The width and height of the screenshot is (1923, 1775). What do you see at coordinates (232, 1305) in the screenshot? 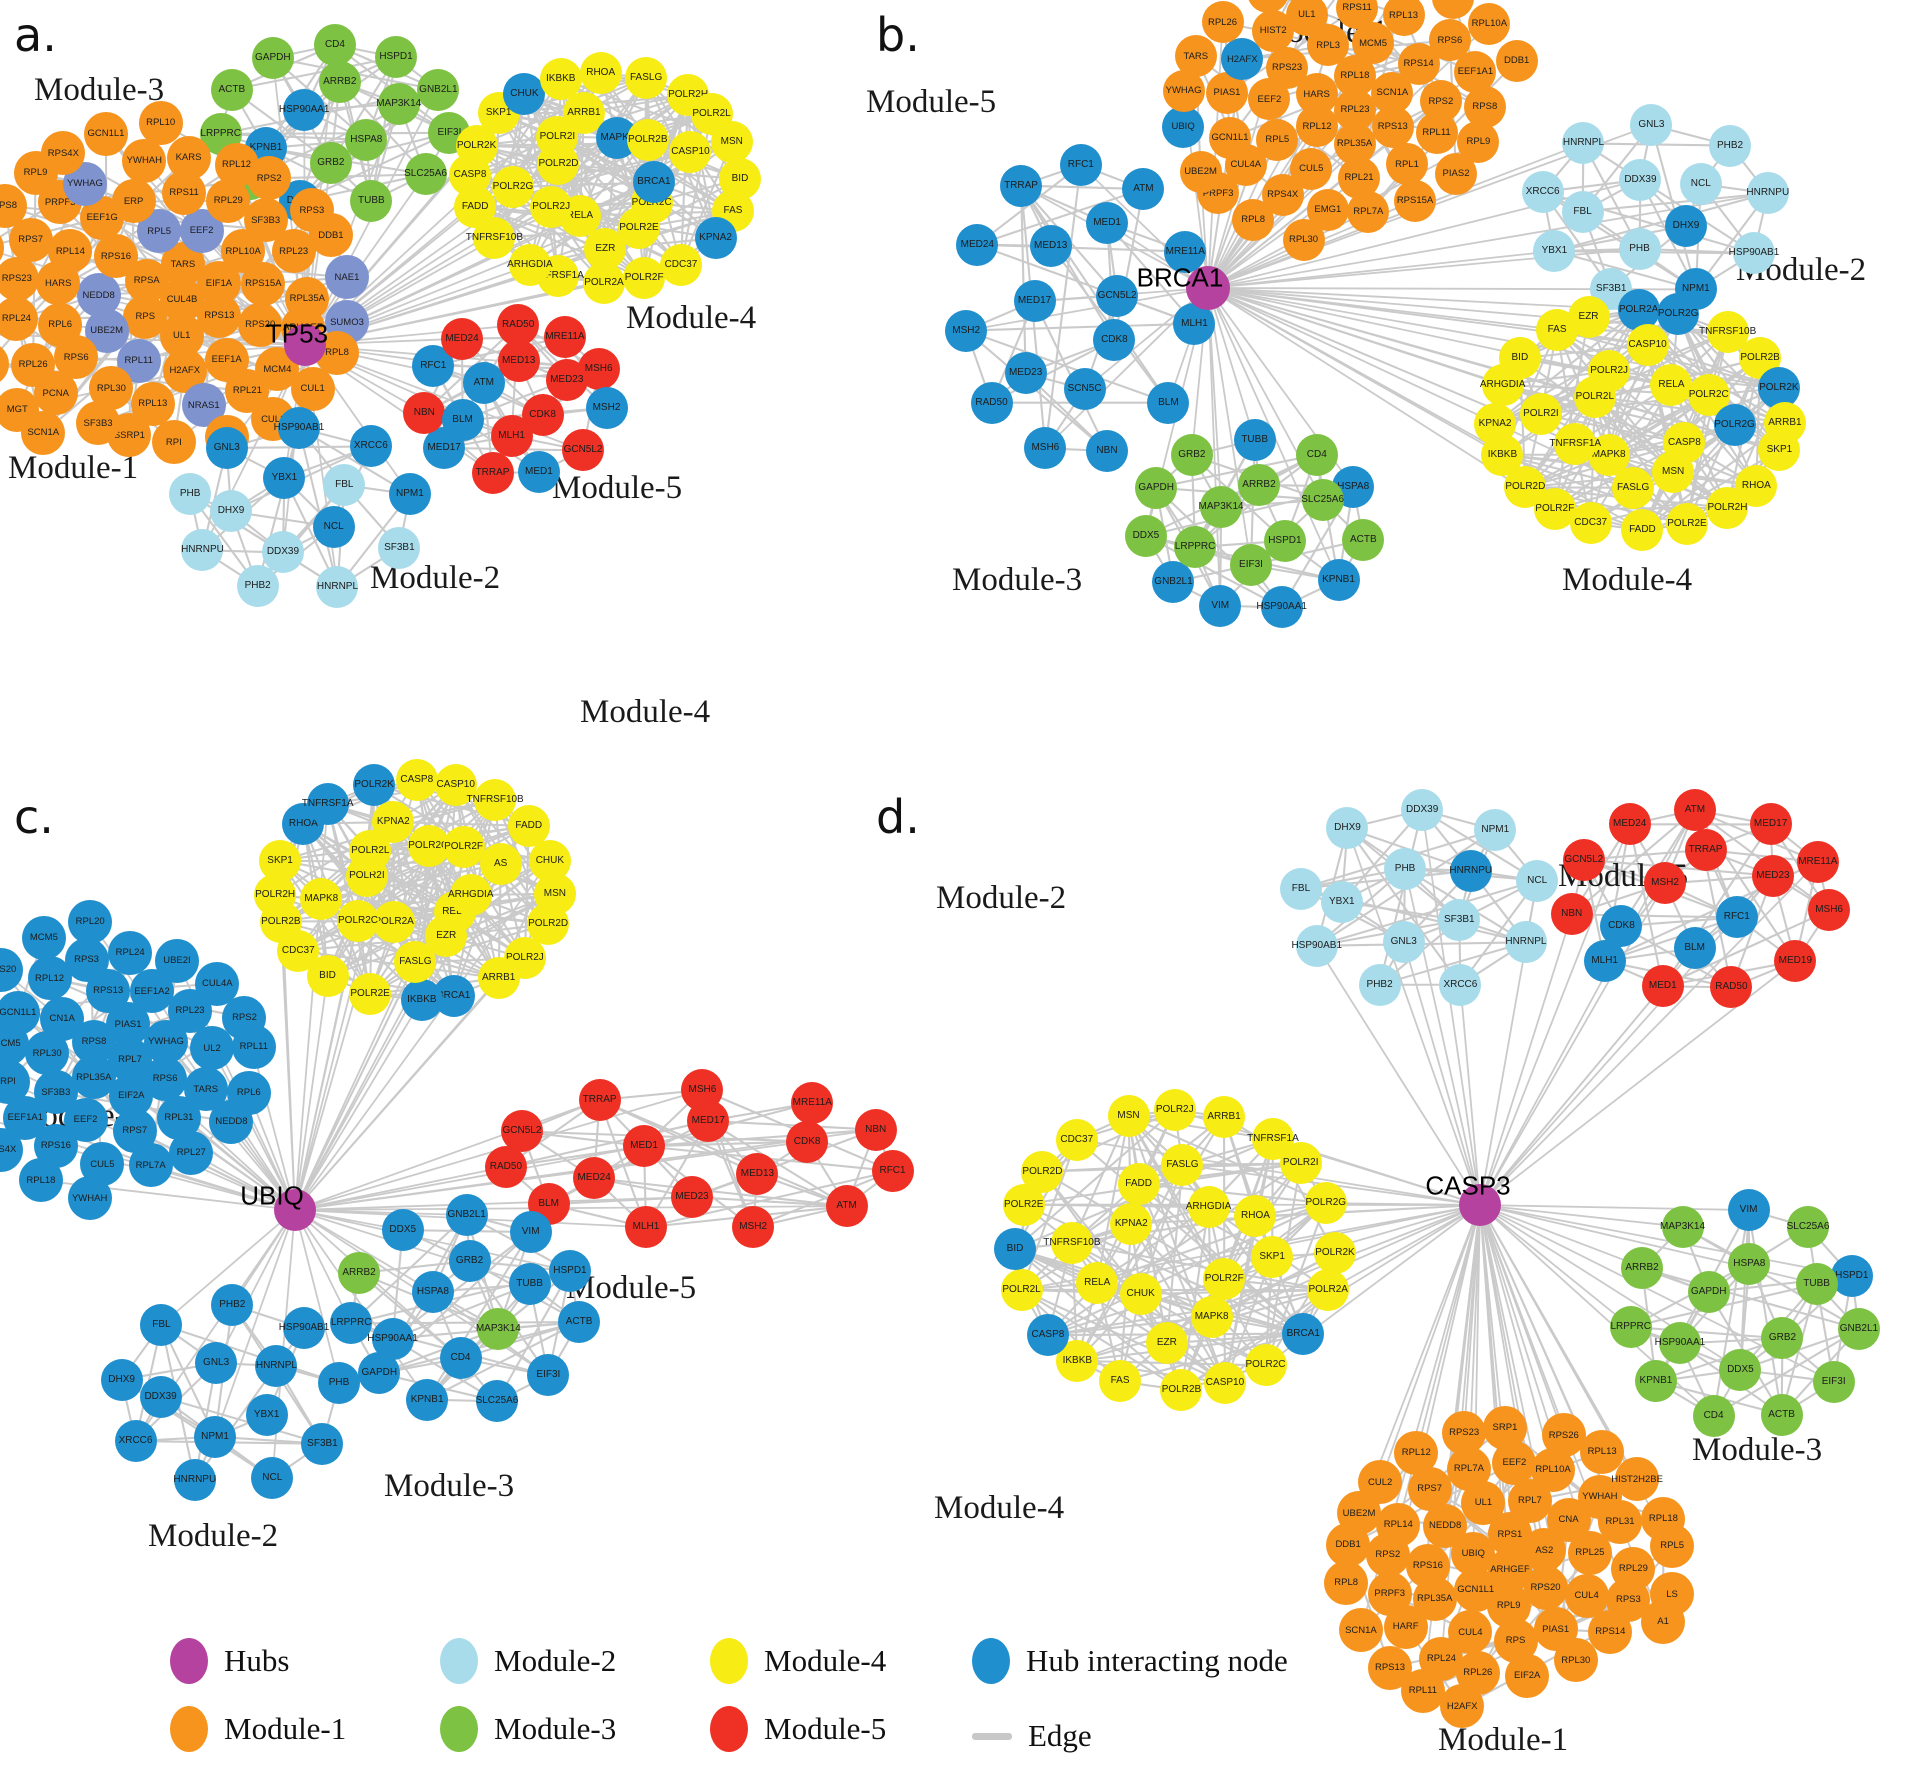
I see `node-c2-phb2: PHB2` at bounding box center [232, 1305].